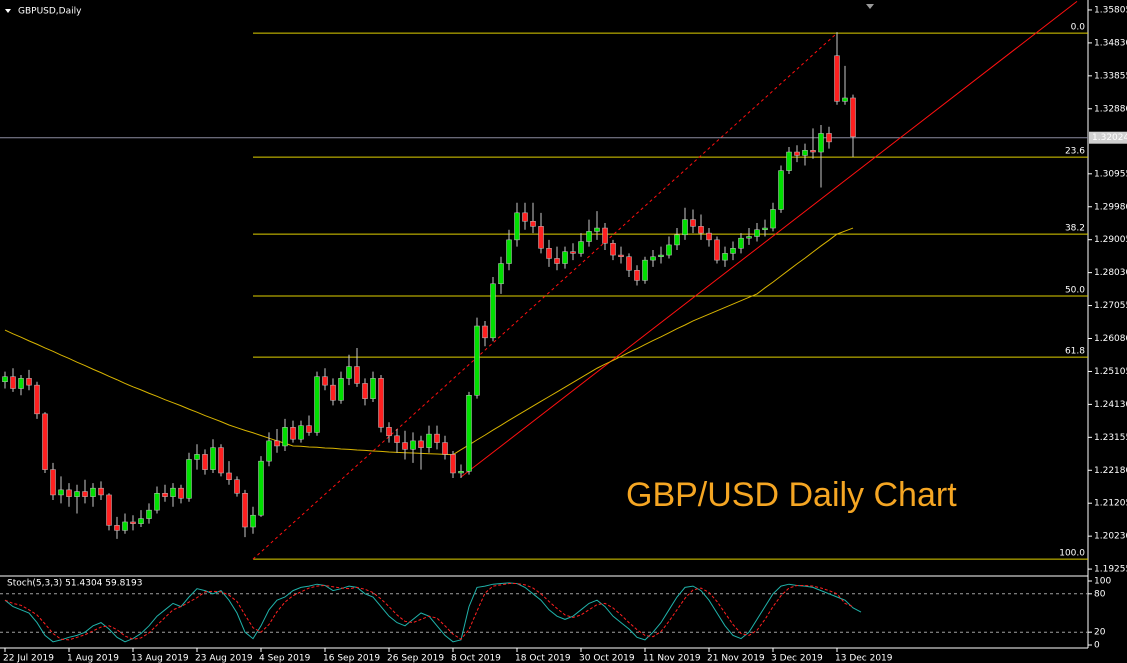 This screenshot has height=663, width=1127. Describe the element at coordinates (1110, 372) in the screenshot. I see `y-tick-label: 1.25105` at that location.